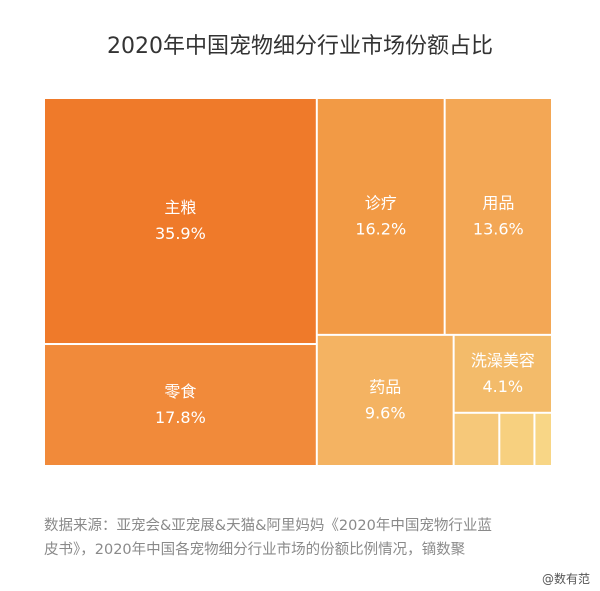  What do you see at coordinates (381, 202) in the screenshot?
I see `tile-name-2: 诊疗` at bounding box center [381, 202].